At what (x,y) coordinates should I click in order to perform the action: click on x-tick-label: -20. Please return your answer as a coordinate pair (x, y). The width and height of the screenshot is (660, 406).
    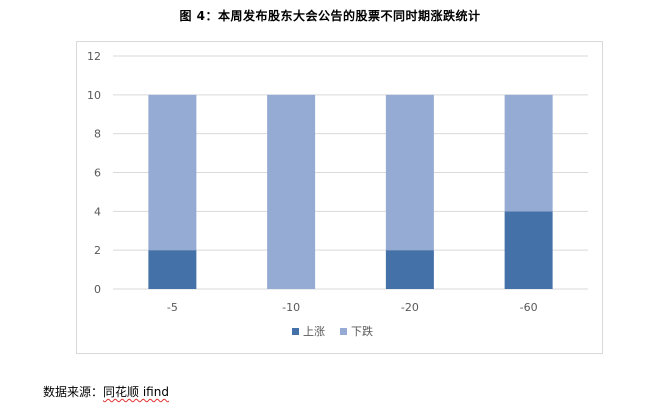
    Looking at the image, I should click on (410, 307).